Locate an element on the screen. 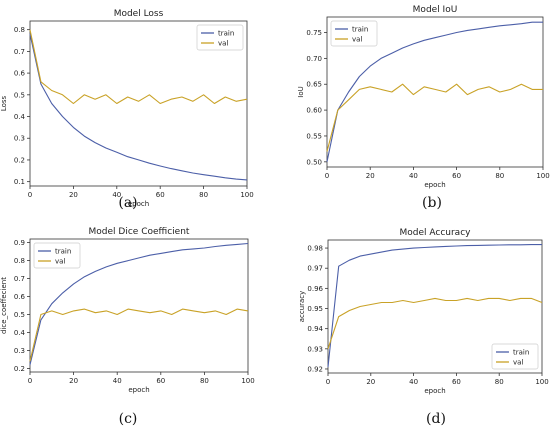 This screenshot has width=550, height=431. loss-ytick-label: 0.3 is located at coordinates (19, 139).